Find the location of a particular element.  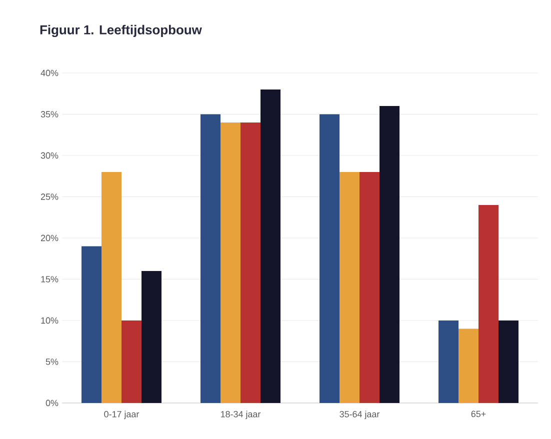

y-tick-label: 20% is located at coordinates (49, 238).